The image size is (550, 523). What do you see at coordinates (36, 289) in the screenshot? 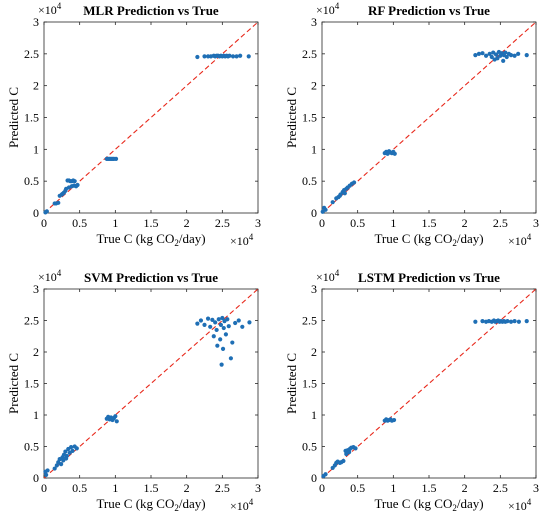
I see `y-tick-label: 3` at bounding box center [36, 289].